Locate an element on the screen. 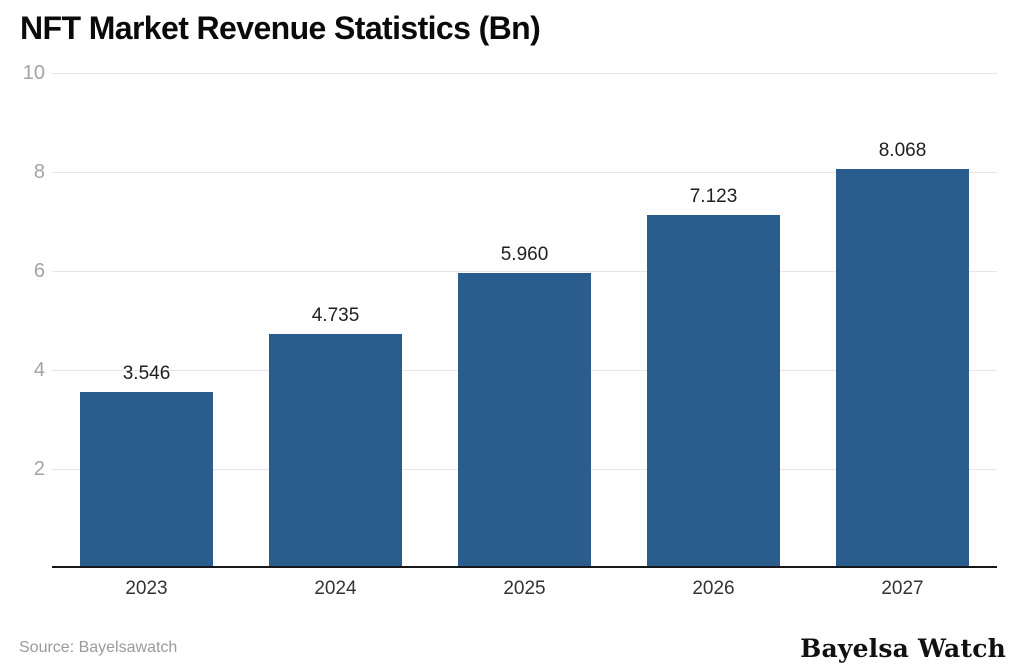  bar-value-label: 7.123 is located at coordinates (713, 197).